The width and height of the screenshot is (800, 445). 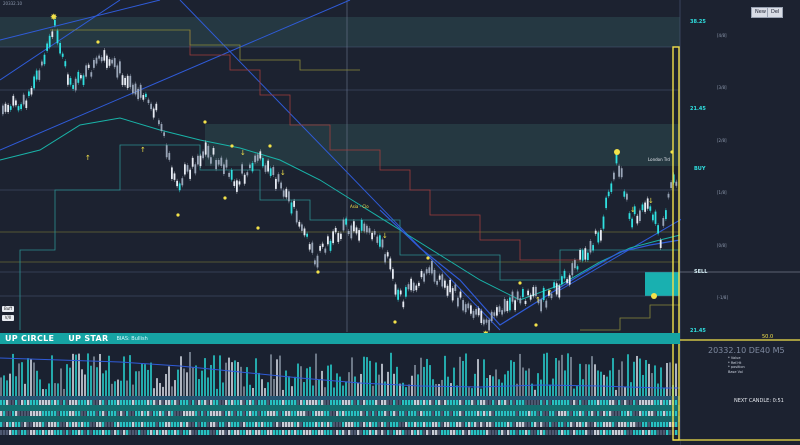 What do you see at coordinates (8, 318) in the screenshot?
I see `vii-pill: V/II` at bounding box center [8, 318].